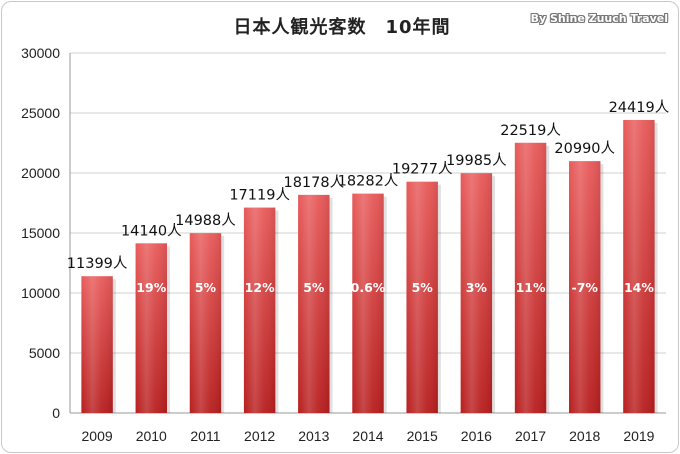  Describe the element at coordinates (368, 287) in the screenshot. I see `growth-label: 0.6%` at that location.